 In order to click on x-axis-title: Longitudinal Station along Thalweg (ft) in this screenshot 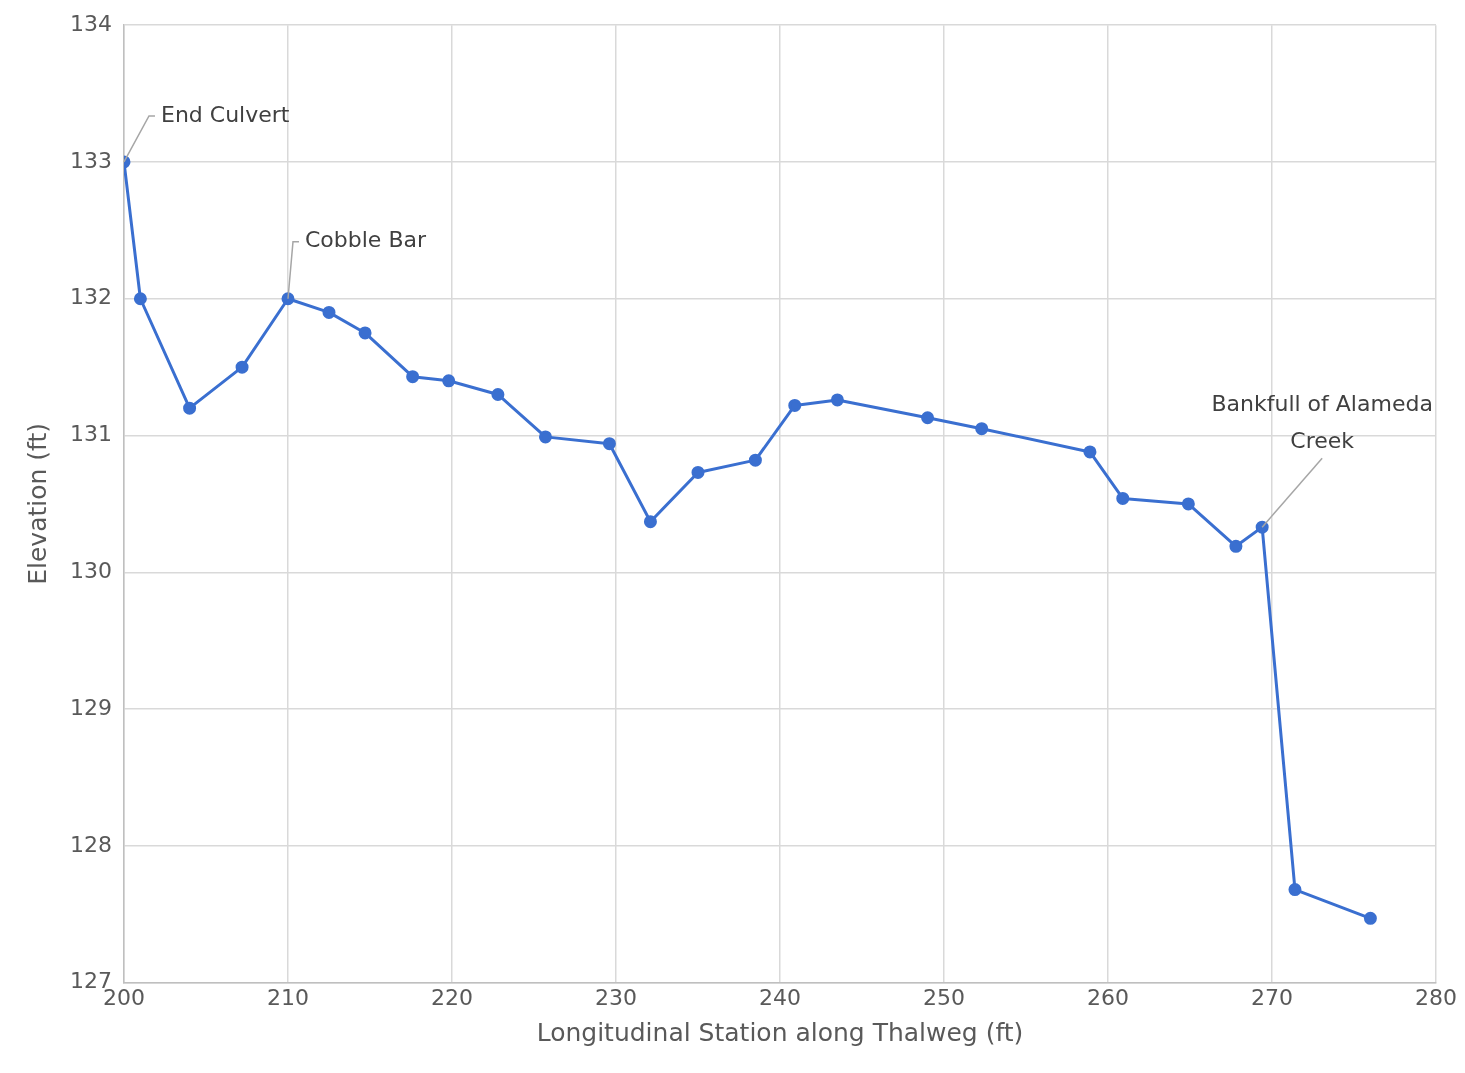, I will do `click(780, 1032)`.